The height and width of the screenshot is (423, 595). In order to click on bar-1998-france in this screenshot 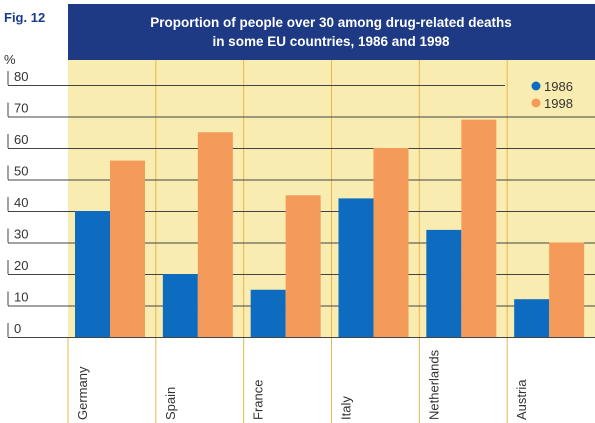, I will do `click(303, 266)`.